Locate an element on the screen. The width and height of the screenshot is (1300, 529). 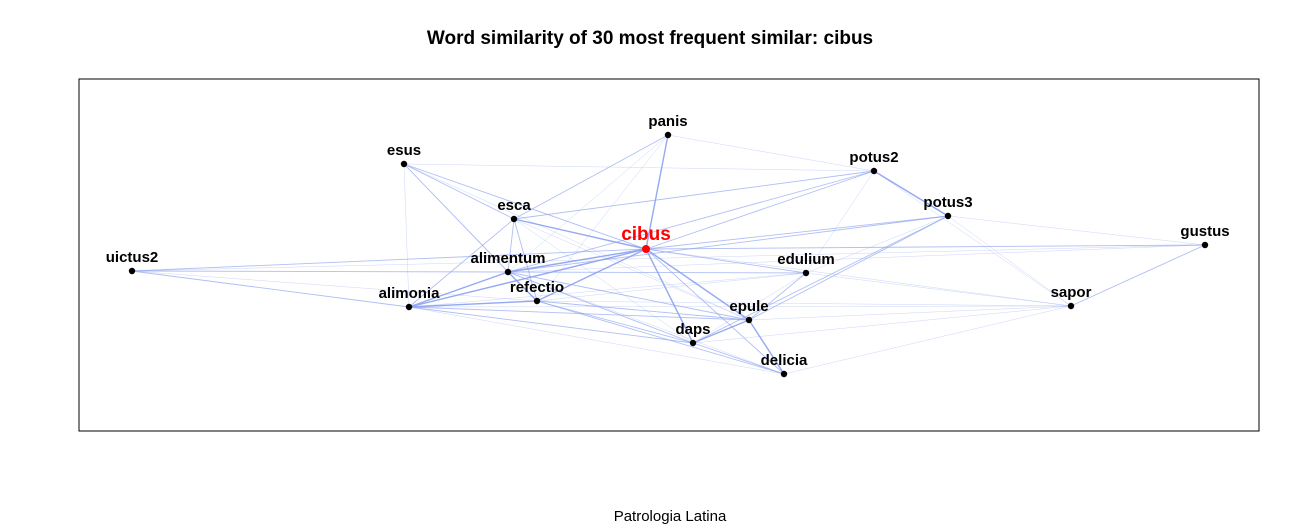
node-label-esus: esus is located at coordinates (404, 150).